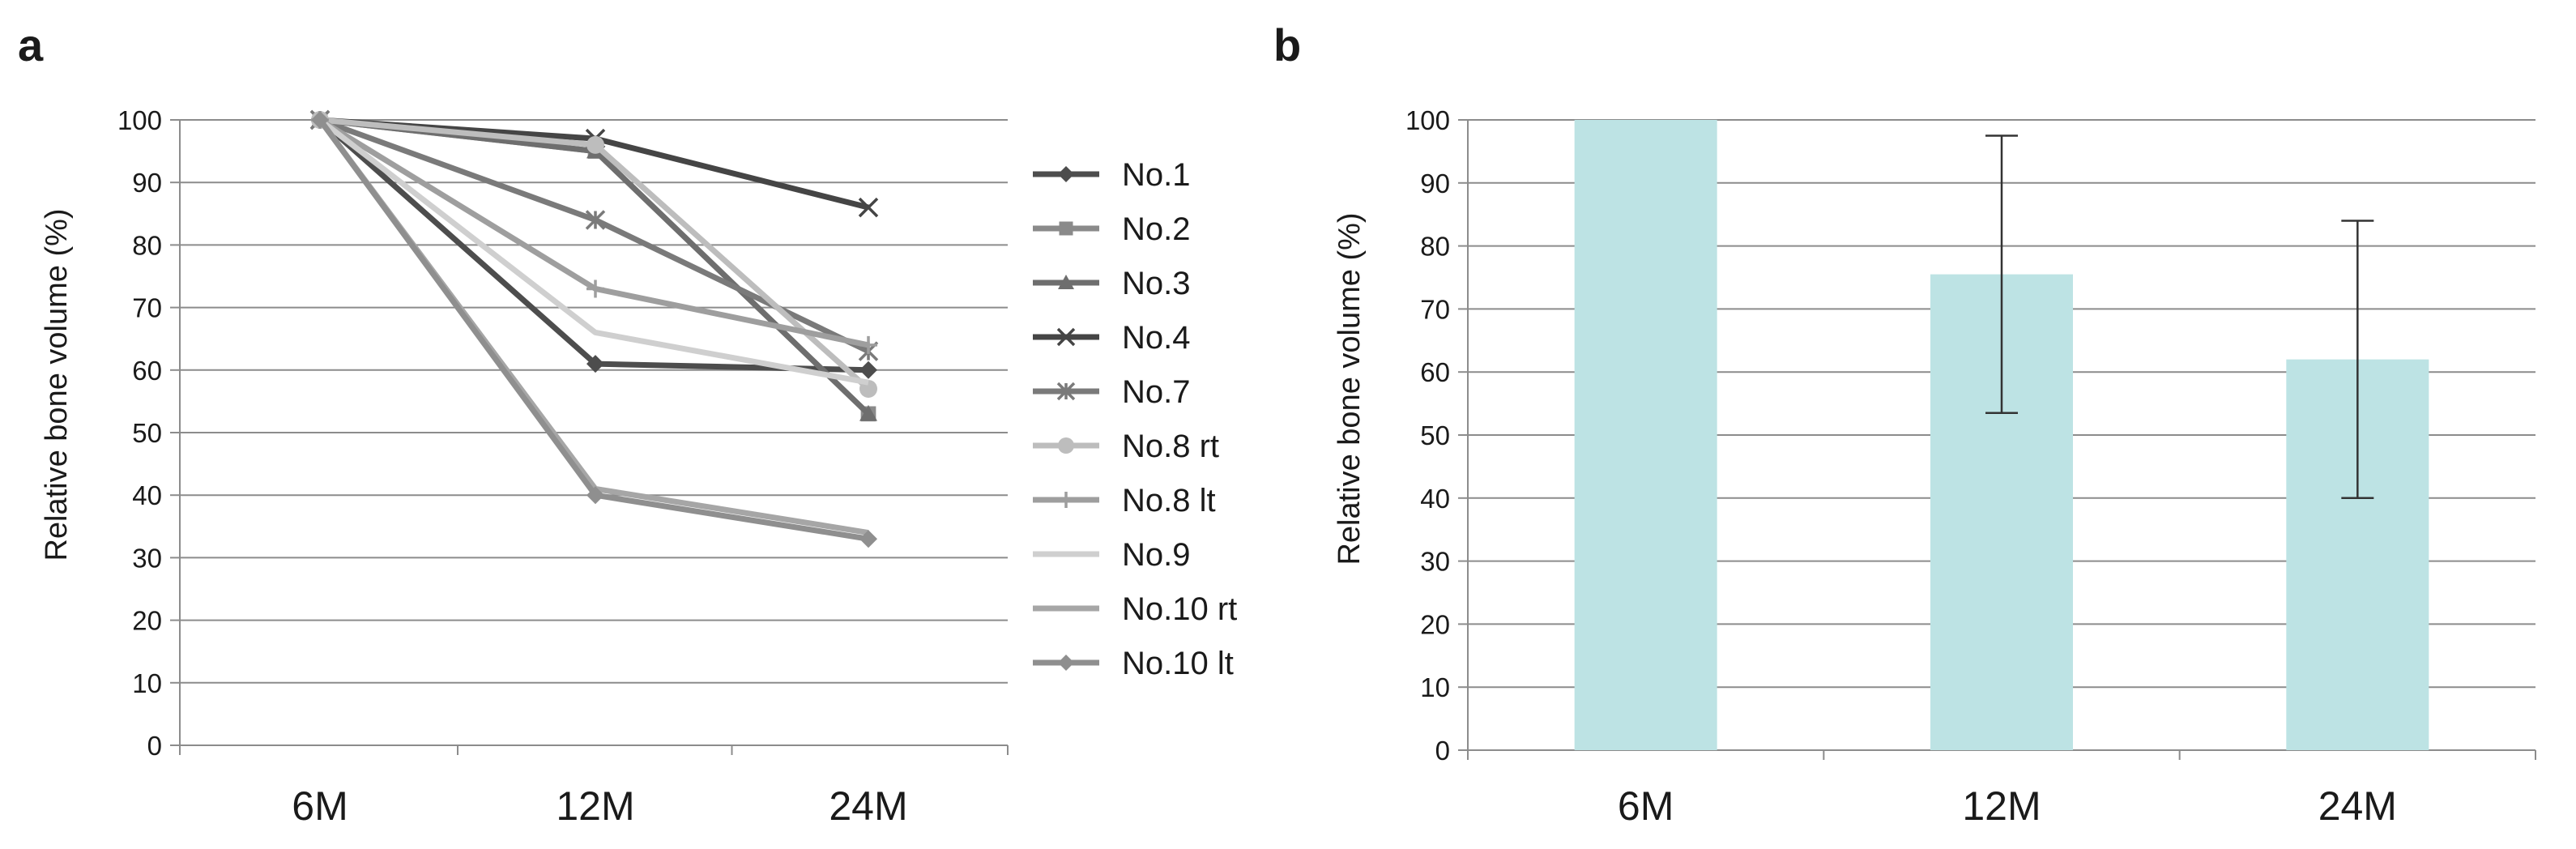  I want to click on legend-item-no-1: No.1, so click(1112, 175).